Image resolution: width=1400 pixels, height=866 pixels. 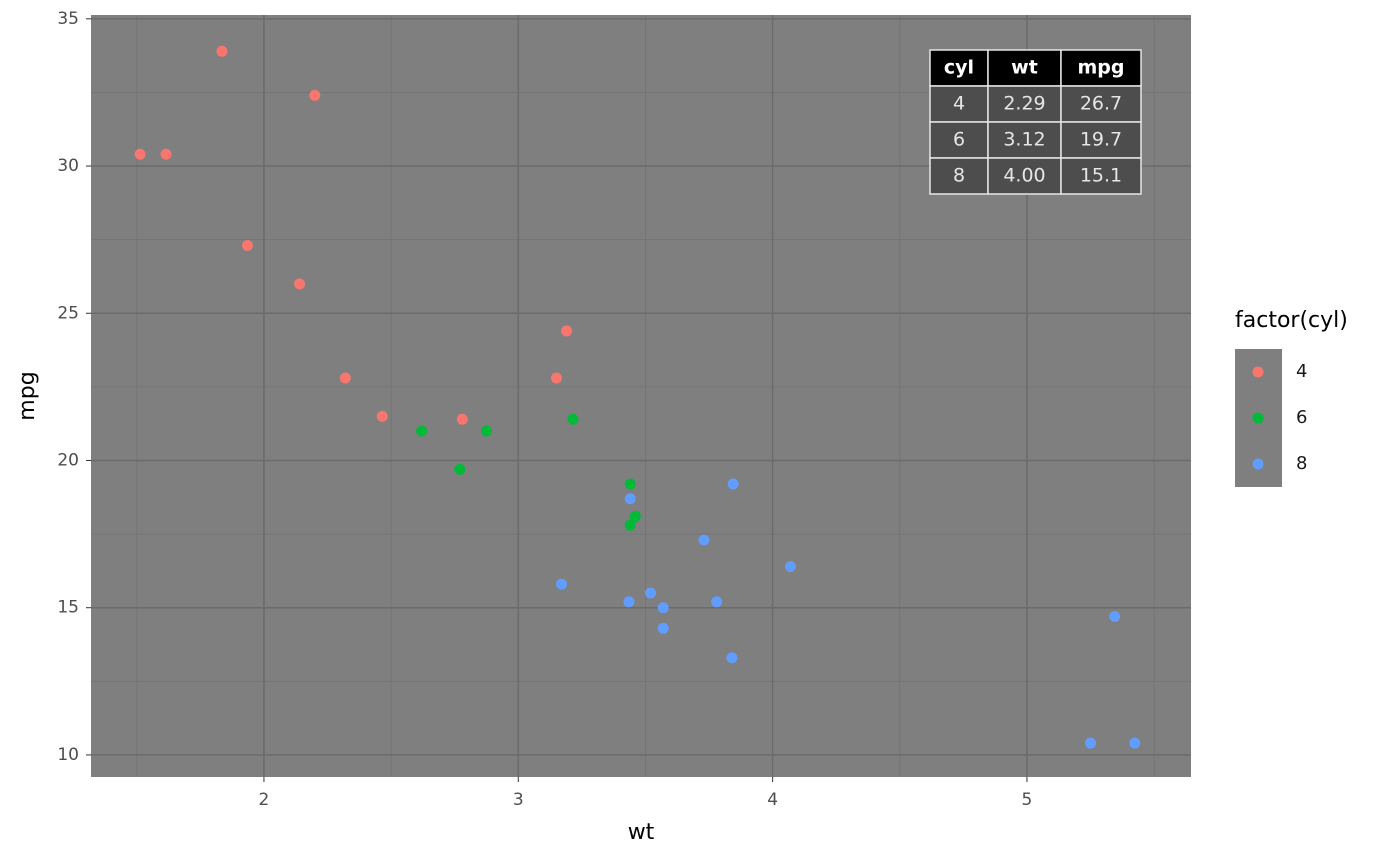 What do you see at coordinates (1291, 320) in the screenshot?
I see `legend-title: factor(cyl)` at bounding box center [1291, 320].